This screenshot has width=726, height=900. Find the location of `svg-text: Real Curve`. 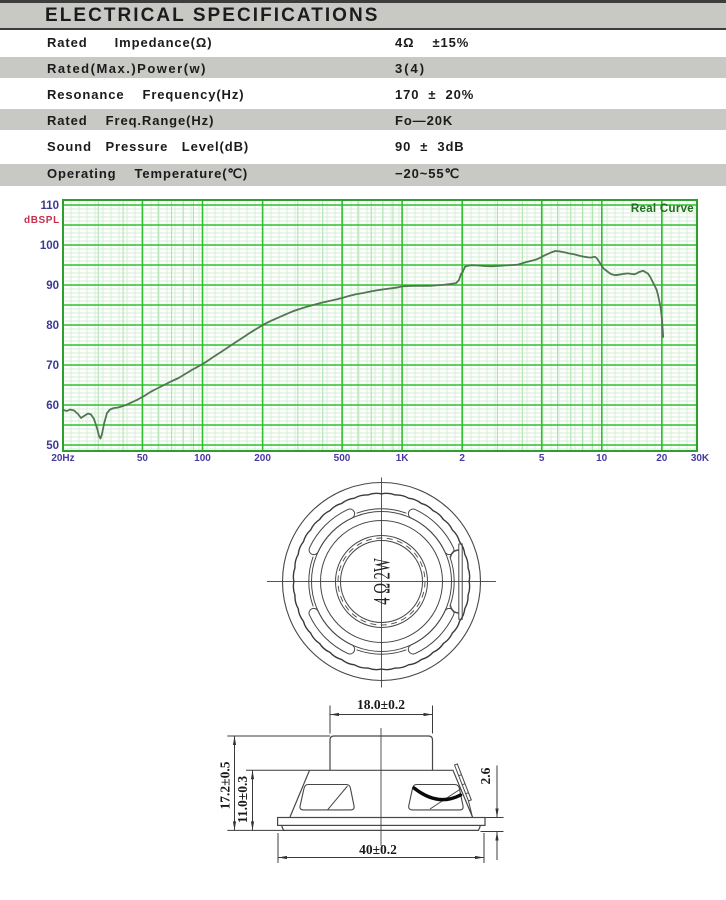

svg-text: Real Curve is located at coordinates (662, 209).